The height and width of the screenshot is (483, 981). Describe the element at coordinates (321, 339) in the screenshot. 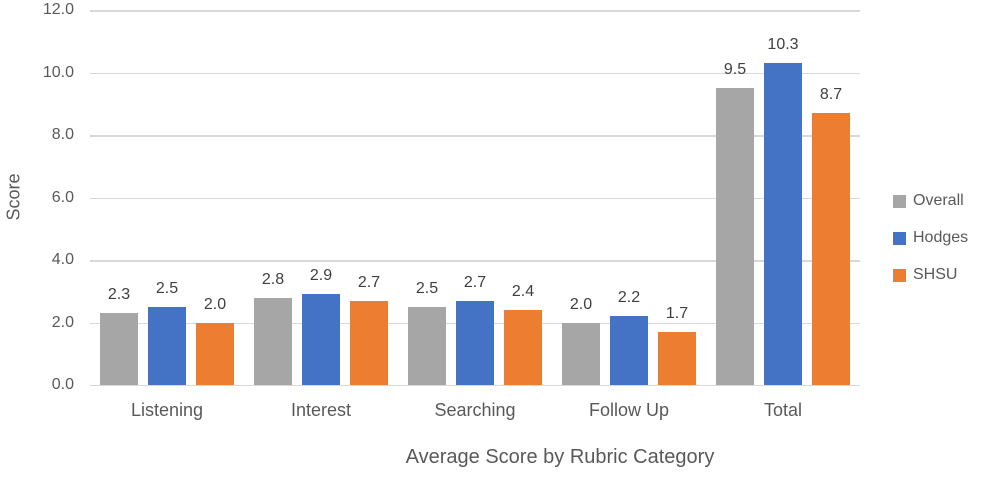

I see `bar-hodges-interest` at that location.